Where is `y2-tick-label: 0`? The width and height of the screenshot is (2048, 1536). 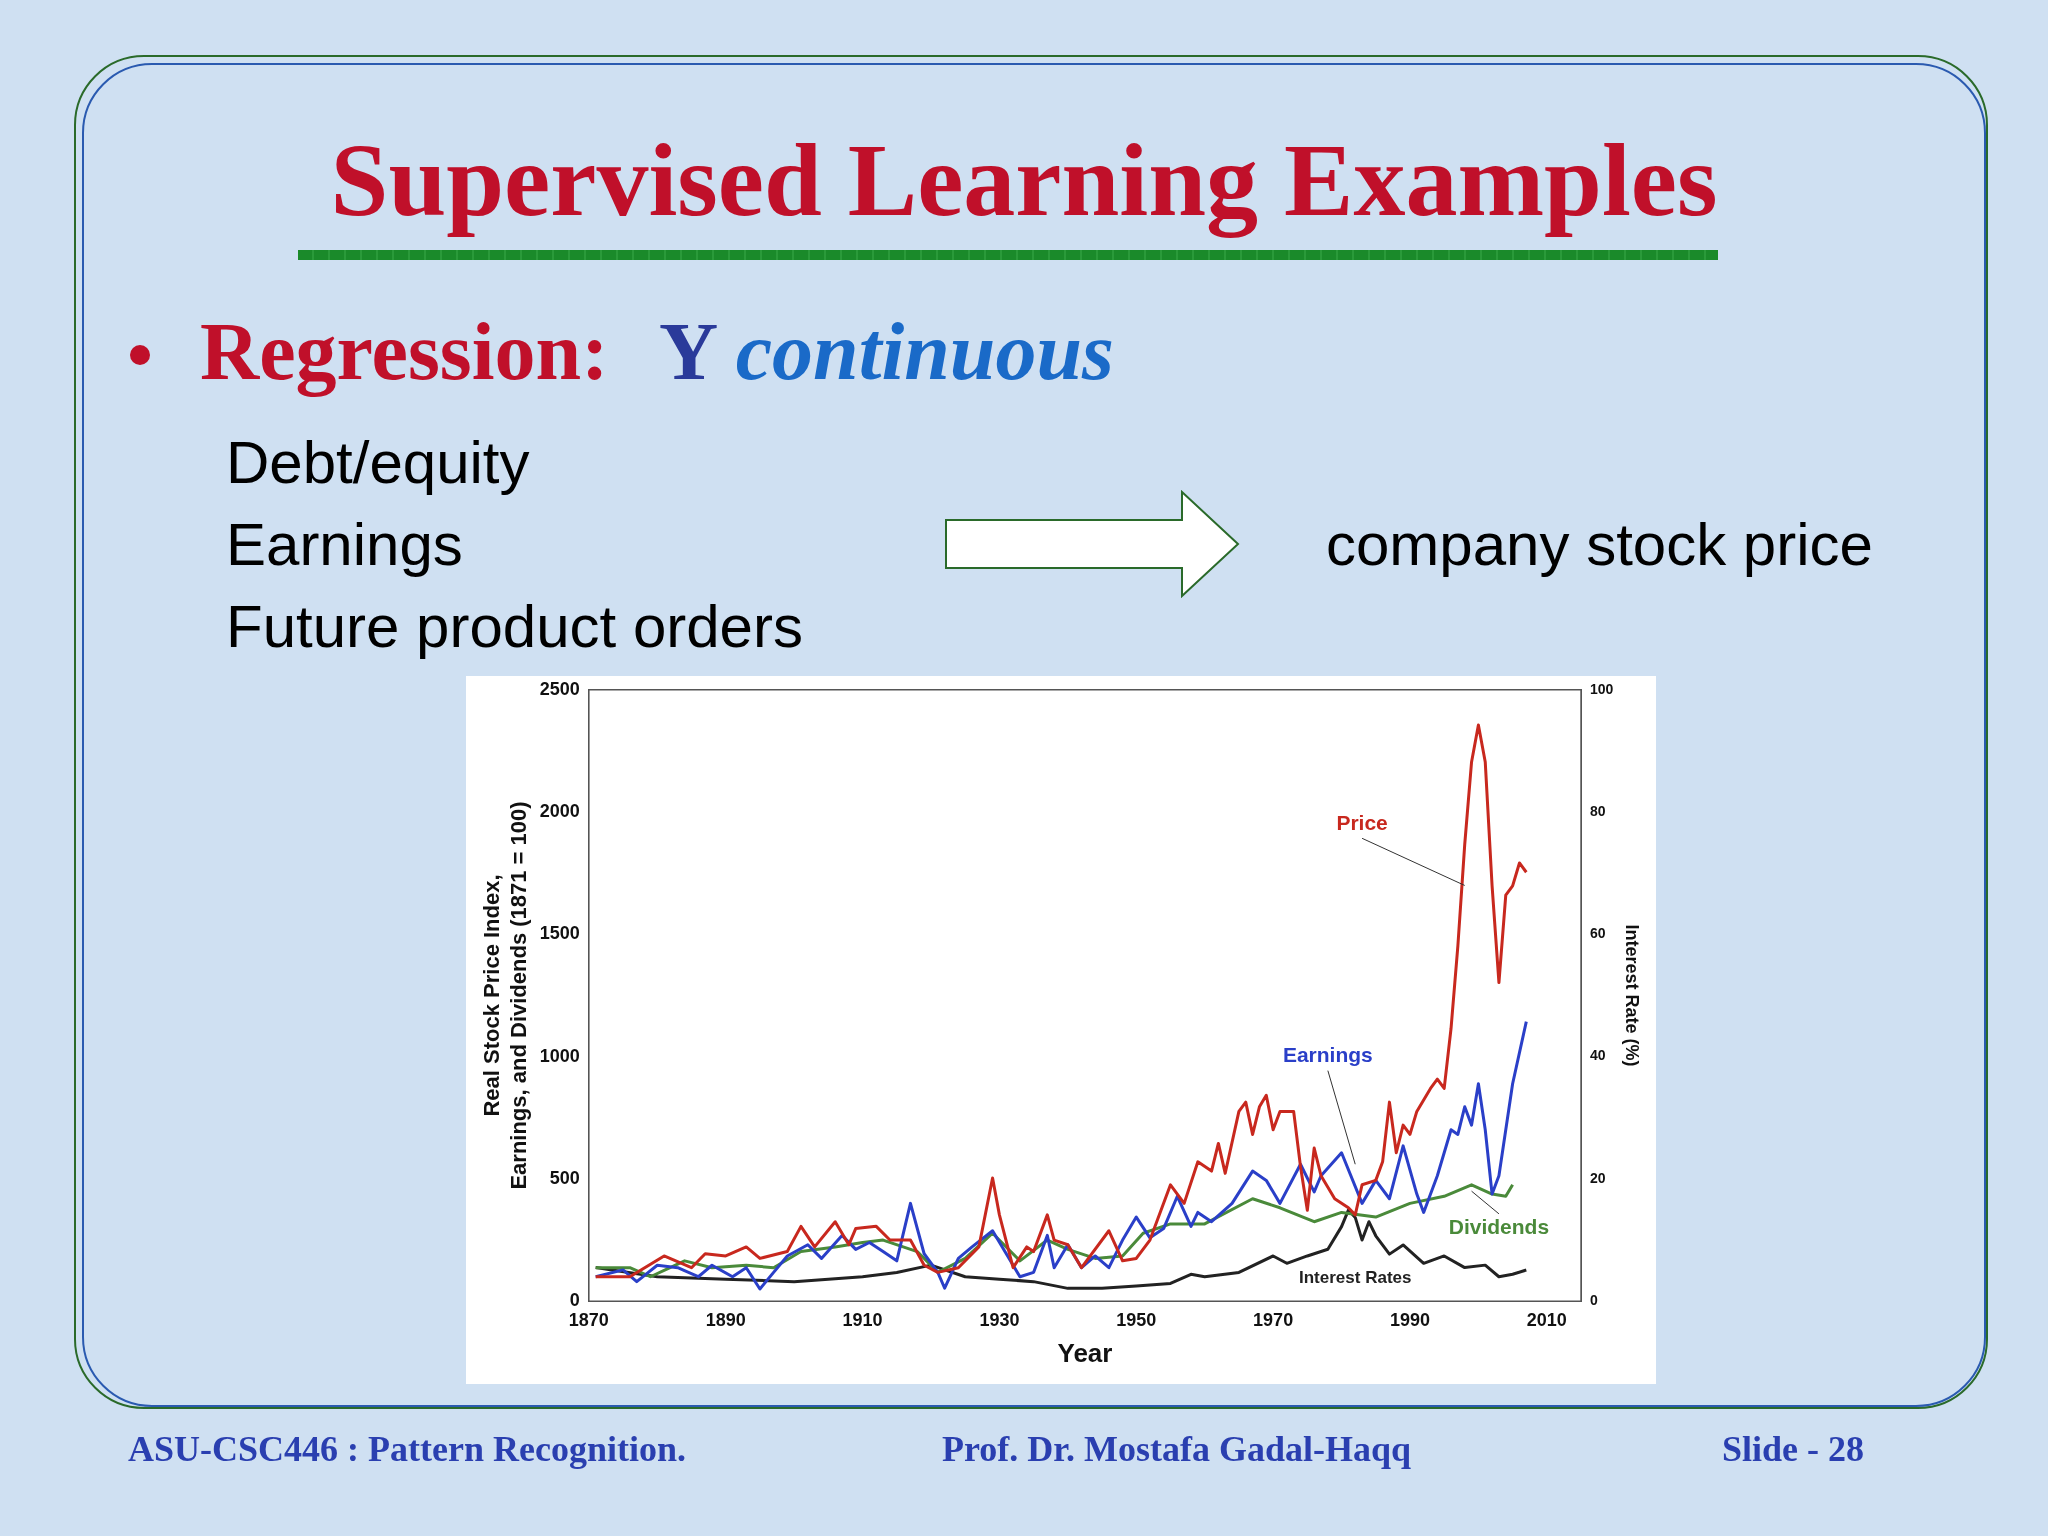
y2-tick-label: 0 is located at coordinates (1594, 1300).